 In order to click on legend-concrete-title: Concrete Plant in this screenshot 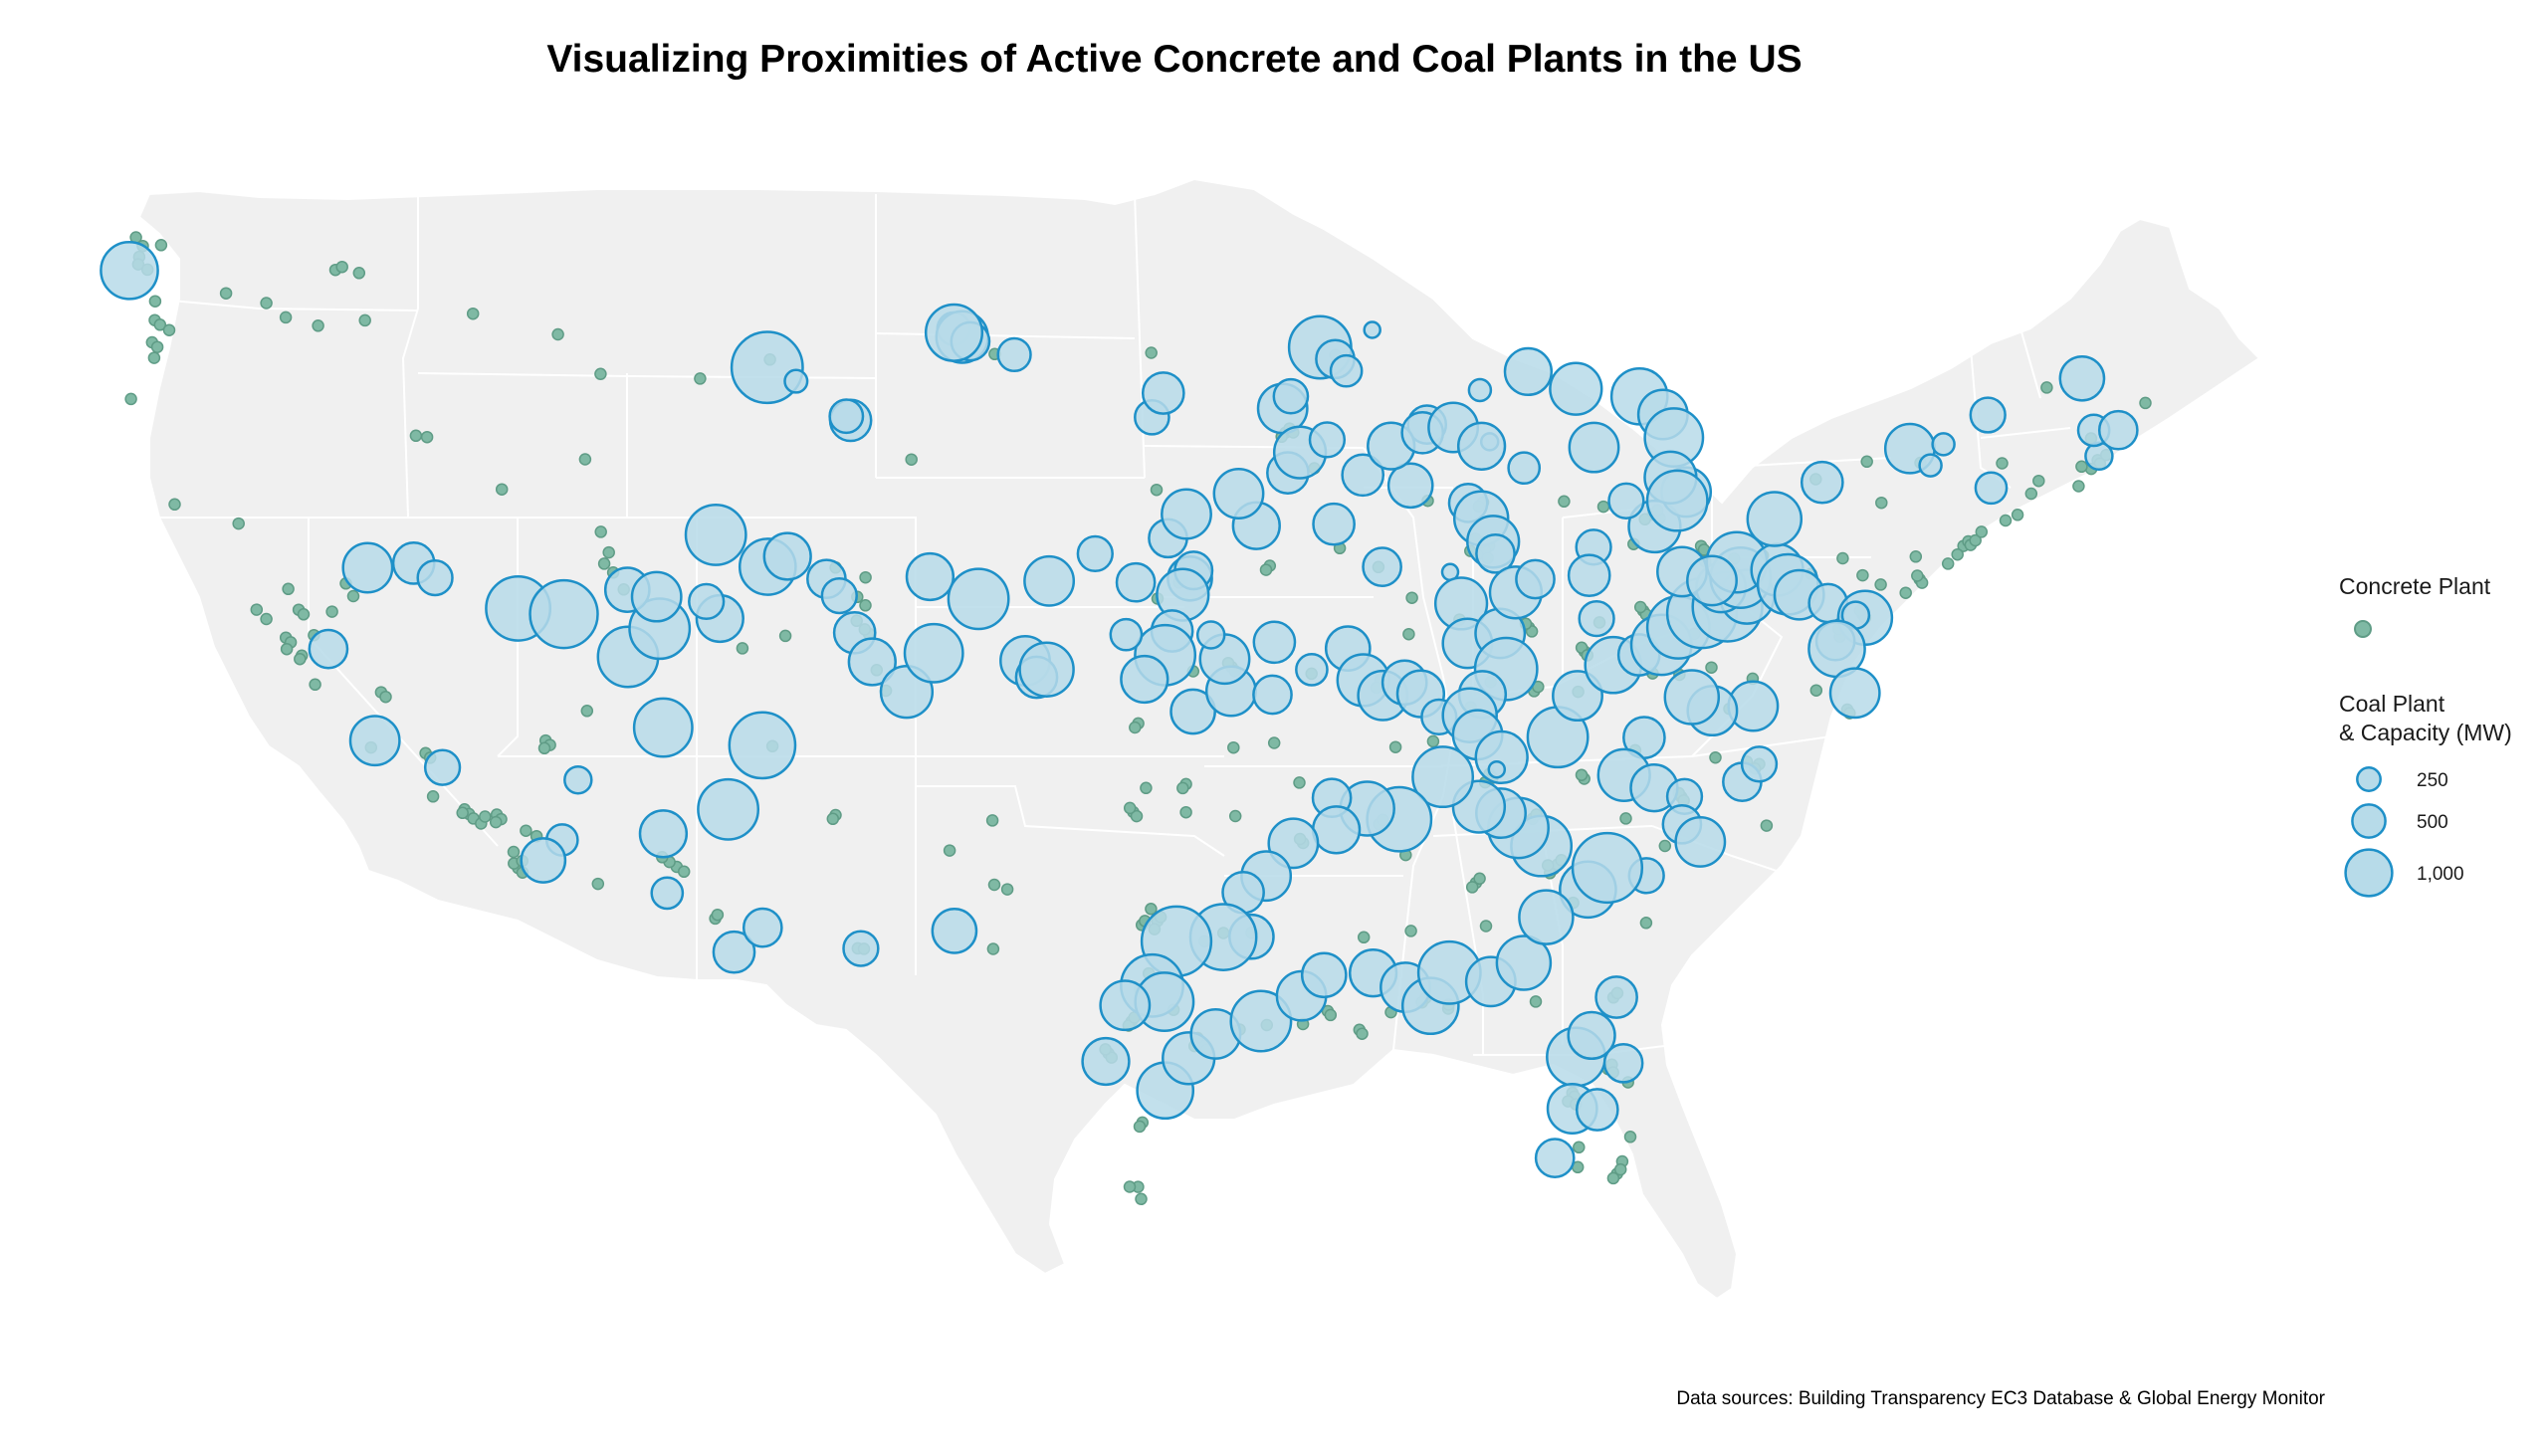, I will do `click(2415, 586)`.